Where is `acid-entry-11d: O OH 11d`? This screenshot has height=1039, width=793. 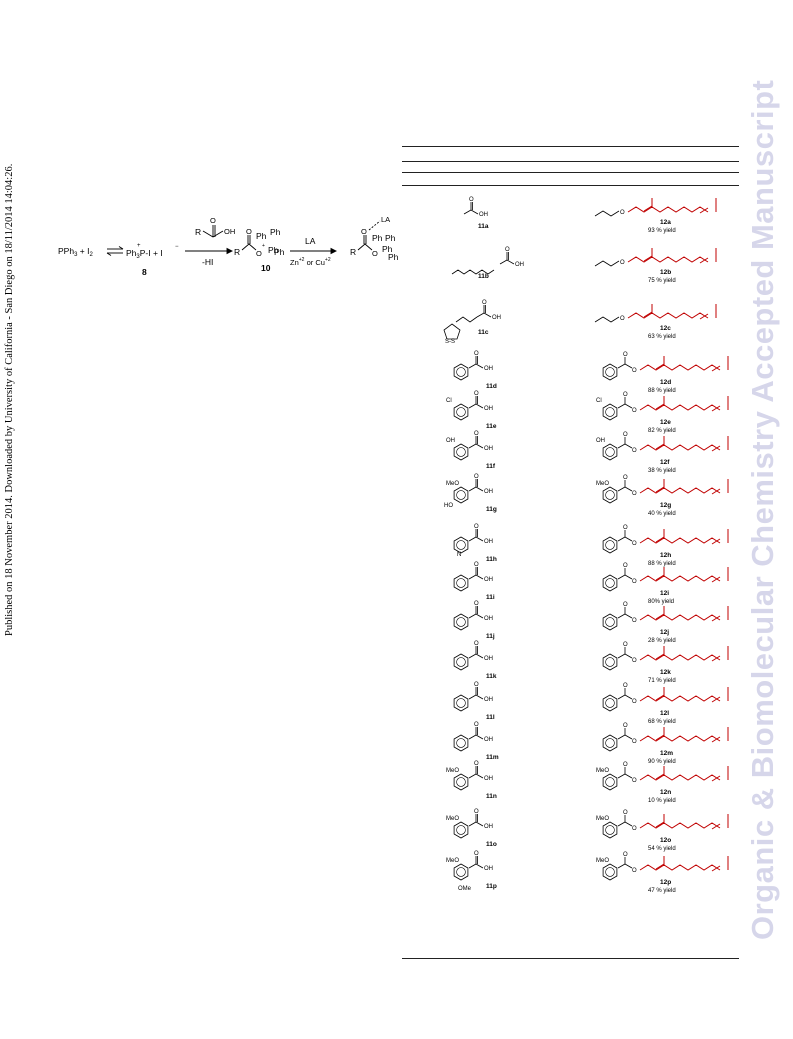 acid-entry-11d: O OH 11d is located at coordinates (475, 370).